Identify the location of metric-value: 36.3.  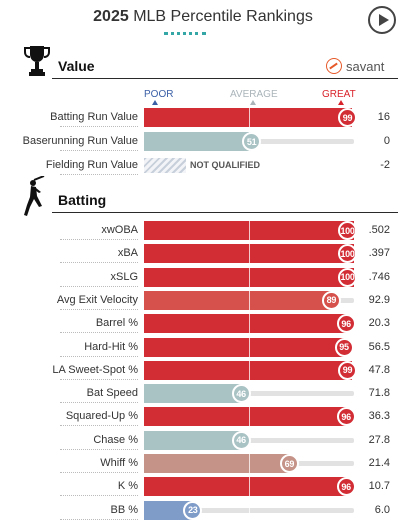
(379, 416).